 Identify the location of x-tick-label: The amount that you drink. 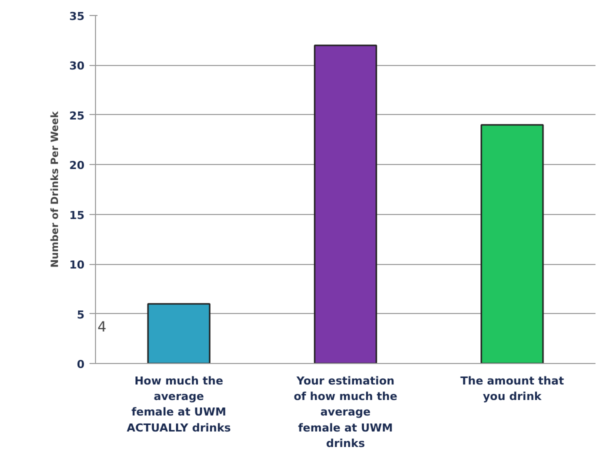
(512, 389).